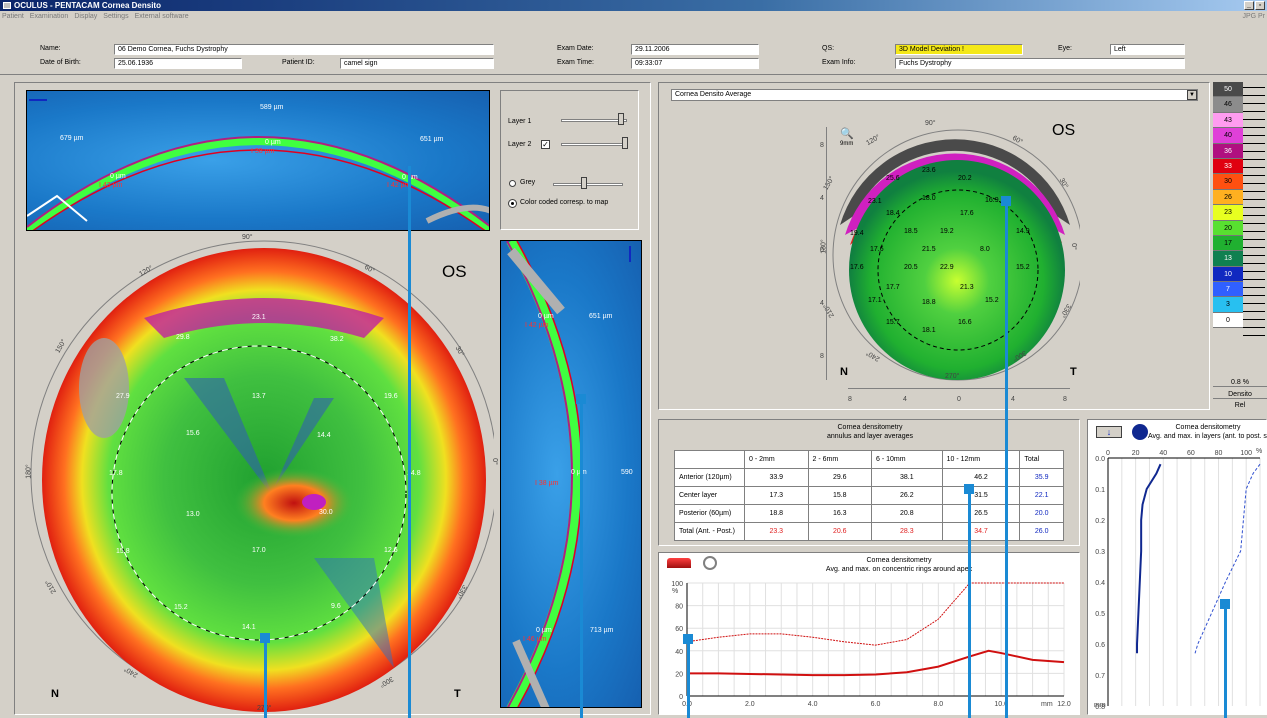 Image resolution: width=1267 pixels, height=718 pixels. I want to click on measure-label: 651 µm, so click(601, 316).